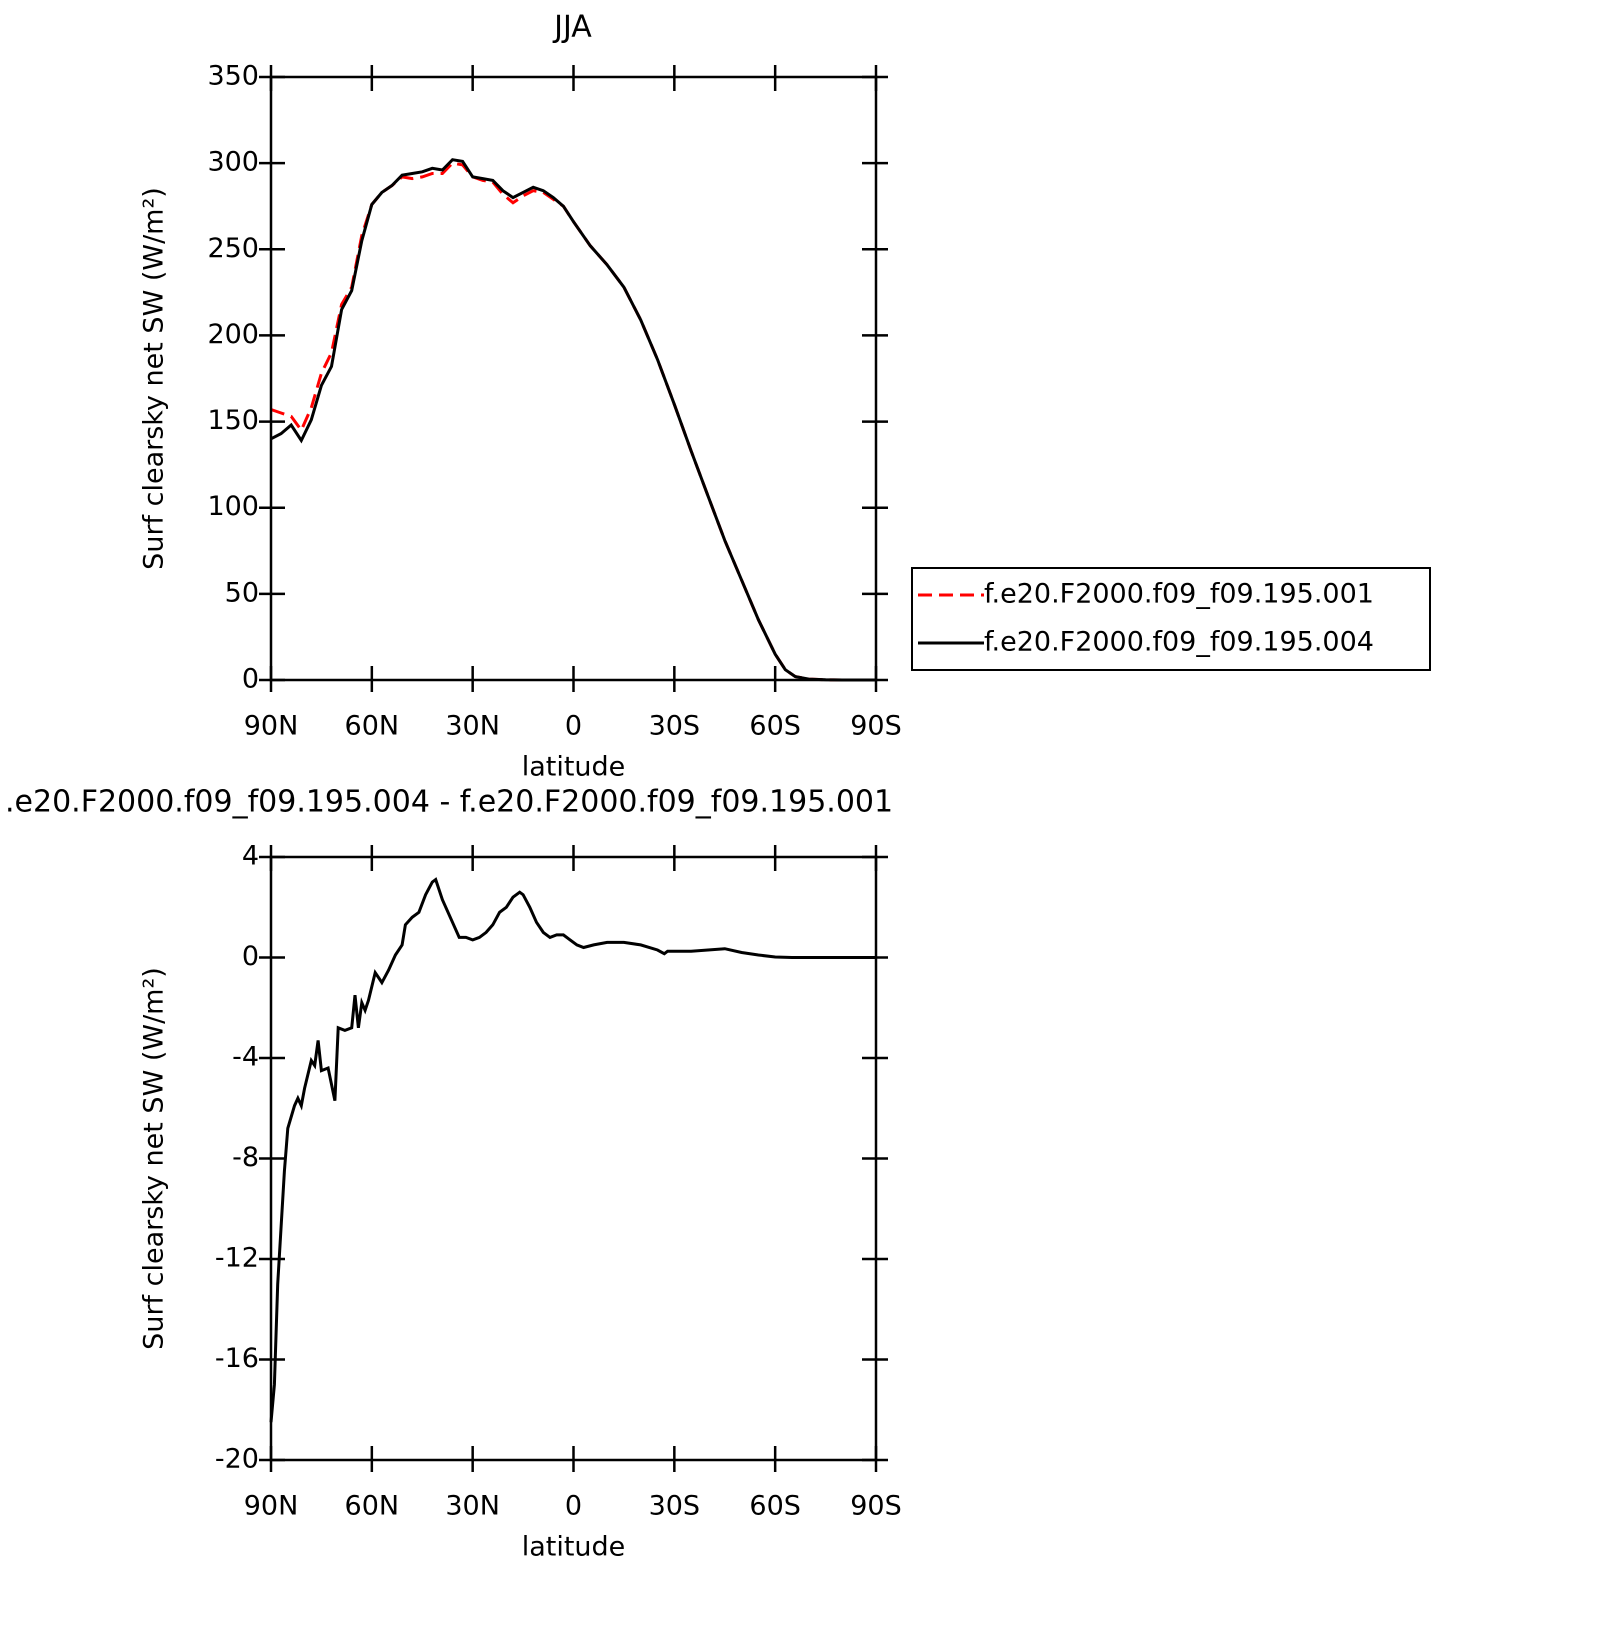 The height and width of the screenshot is (1635, 1597). Describe the element at coordinates (237, 1258) in the screenshot. I see `y-tick-label: -12` at that location.